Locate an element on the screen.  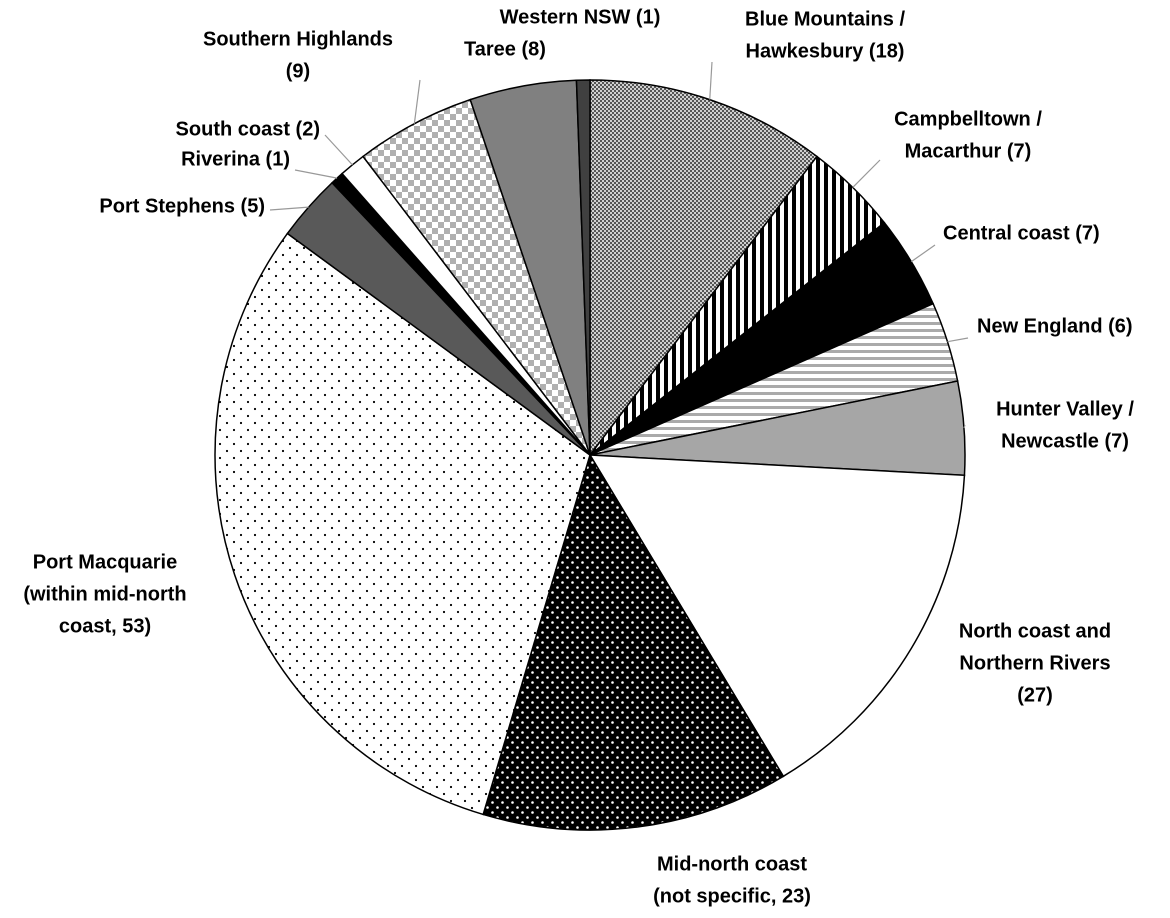
slice-label: North coast and is located at coordinates (1035, 631).